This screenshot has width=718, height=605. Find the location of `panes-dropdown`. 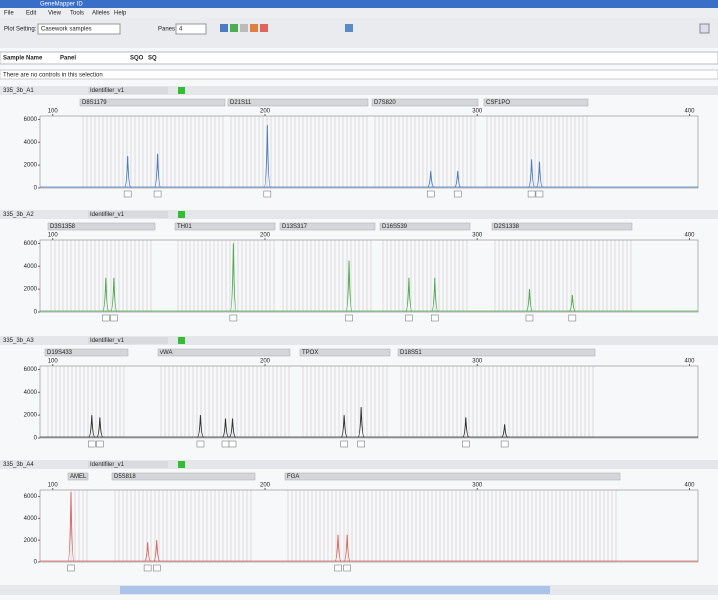

panes-dropdown is located at coordinates (191, 29).